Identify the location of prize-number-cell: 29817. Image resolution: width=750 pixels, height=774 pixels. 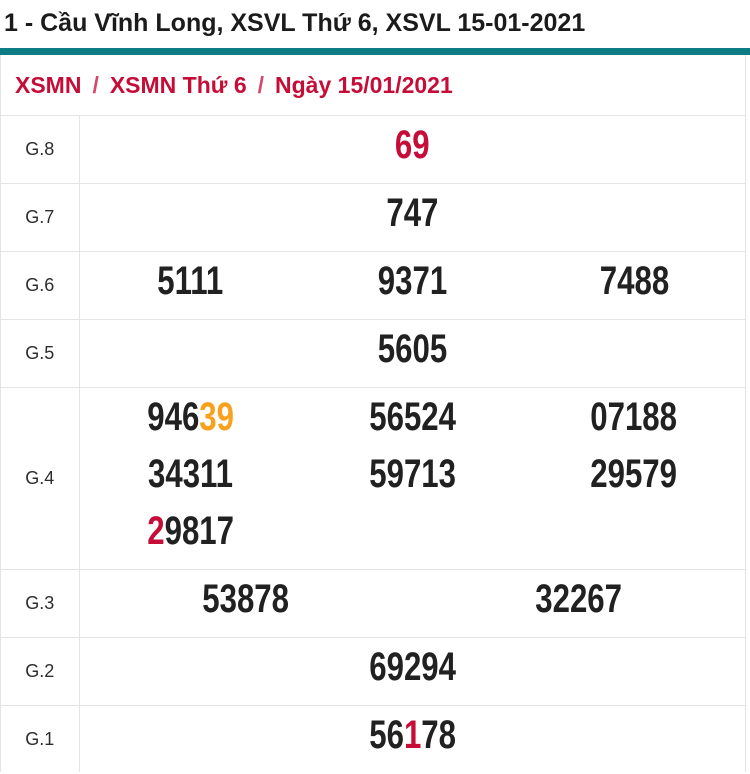
(191, 535).